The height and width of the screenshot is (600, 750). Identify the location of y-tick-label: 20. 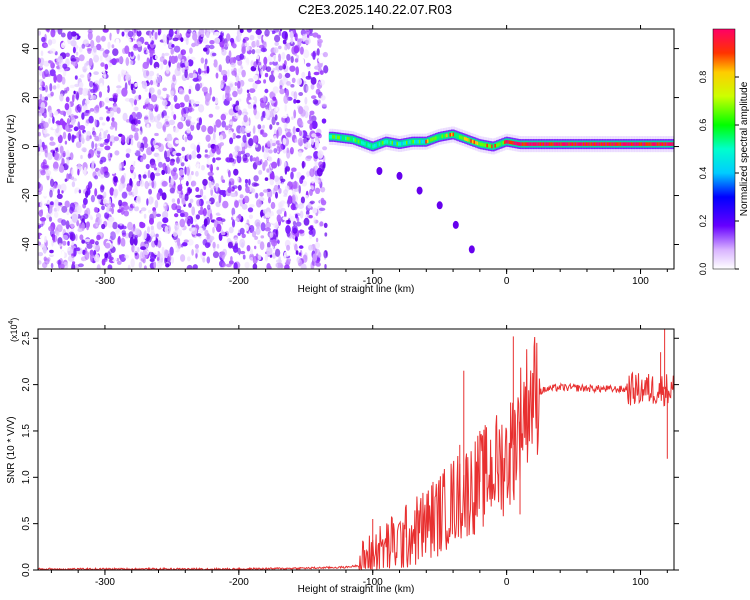
(26, 98).